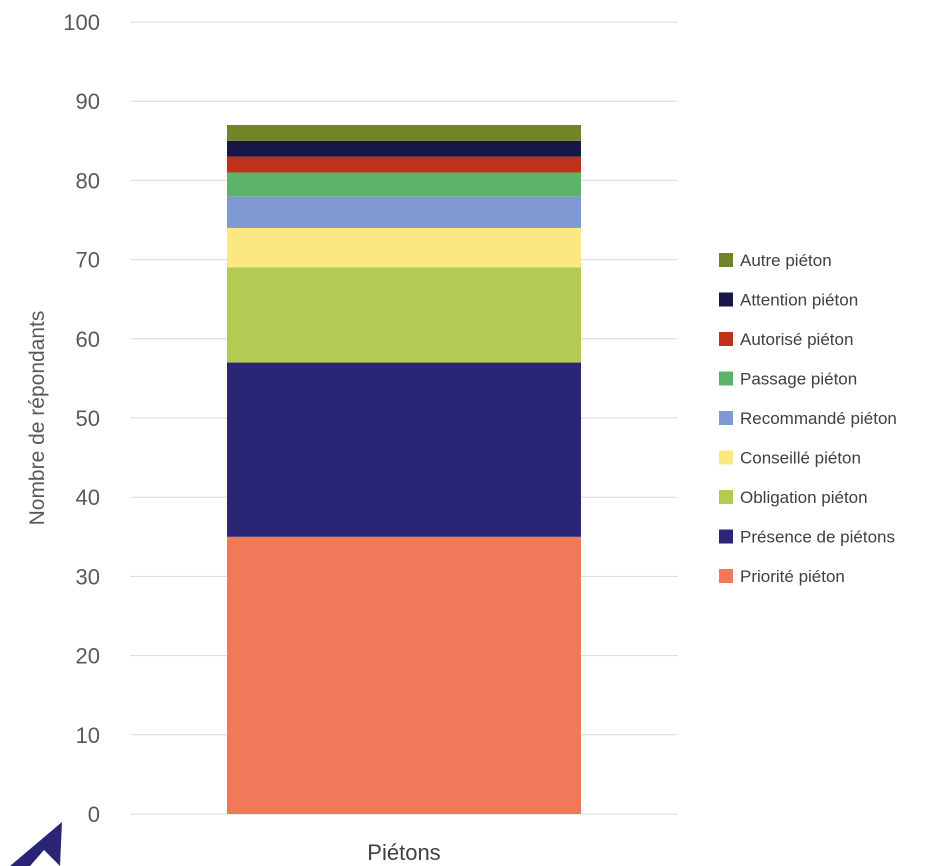 The height and width of the screenshot is (866, 948). I want to click on legend-label: Autorisé piéton, so click(796, 339).